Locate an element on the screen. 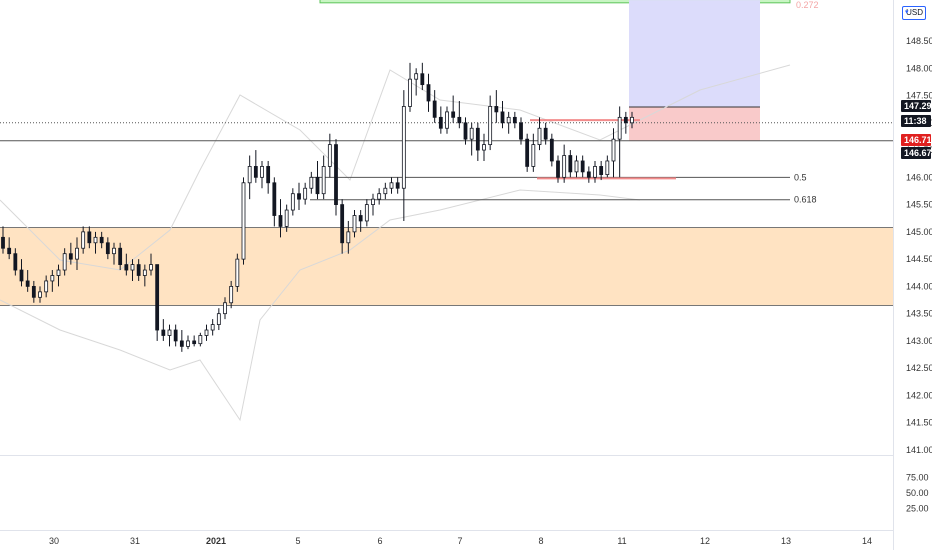 The width and height of the screenshot is (932, 550). position-loss is located at coordinates (694, 123).